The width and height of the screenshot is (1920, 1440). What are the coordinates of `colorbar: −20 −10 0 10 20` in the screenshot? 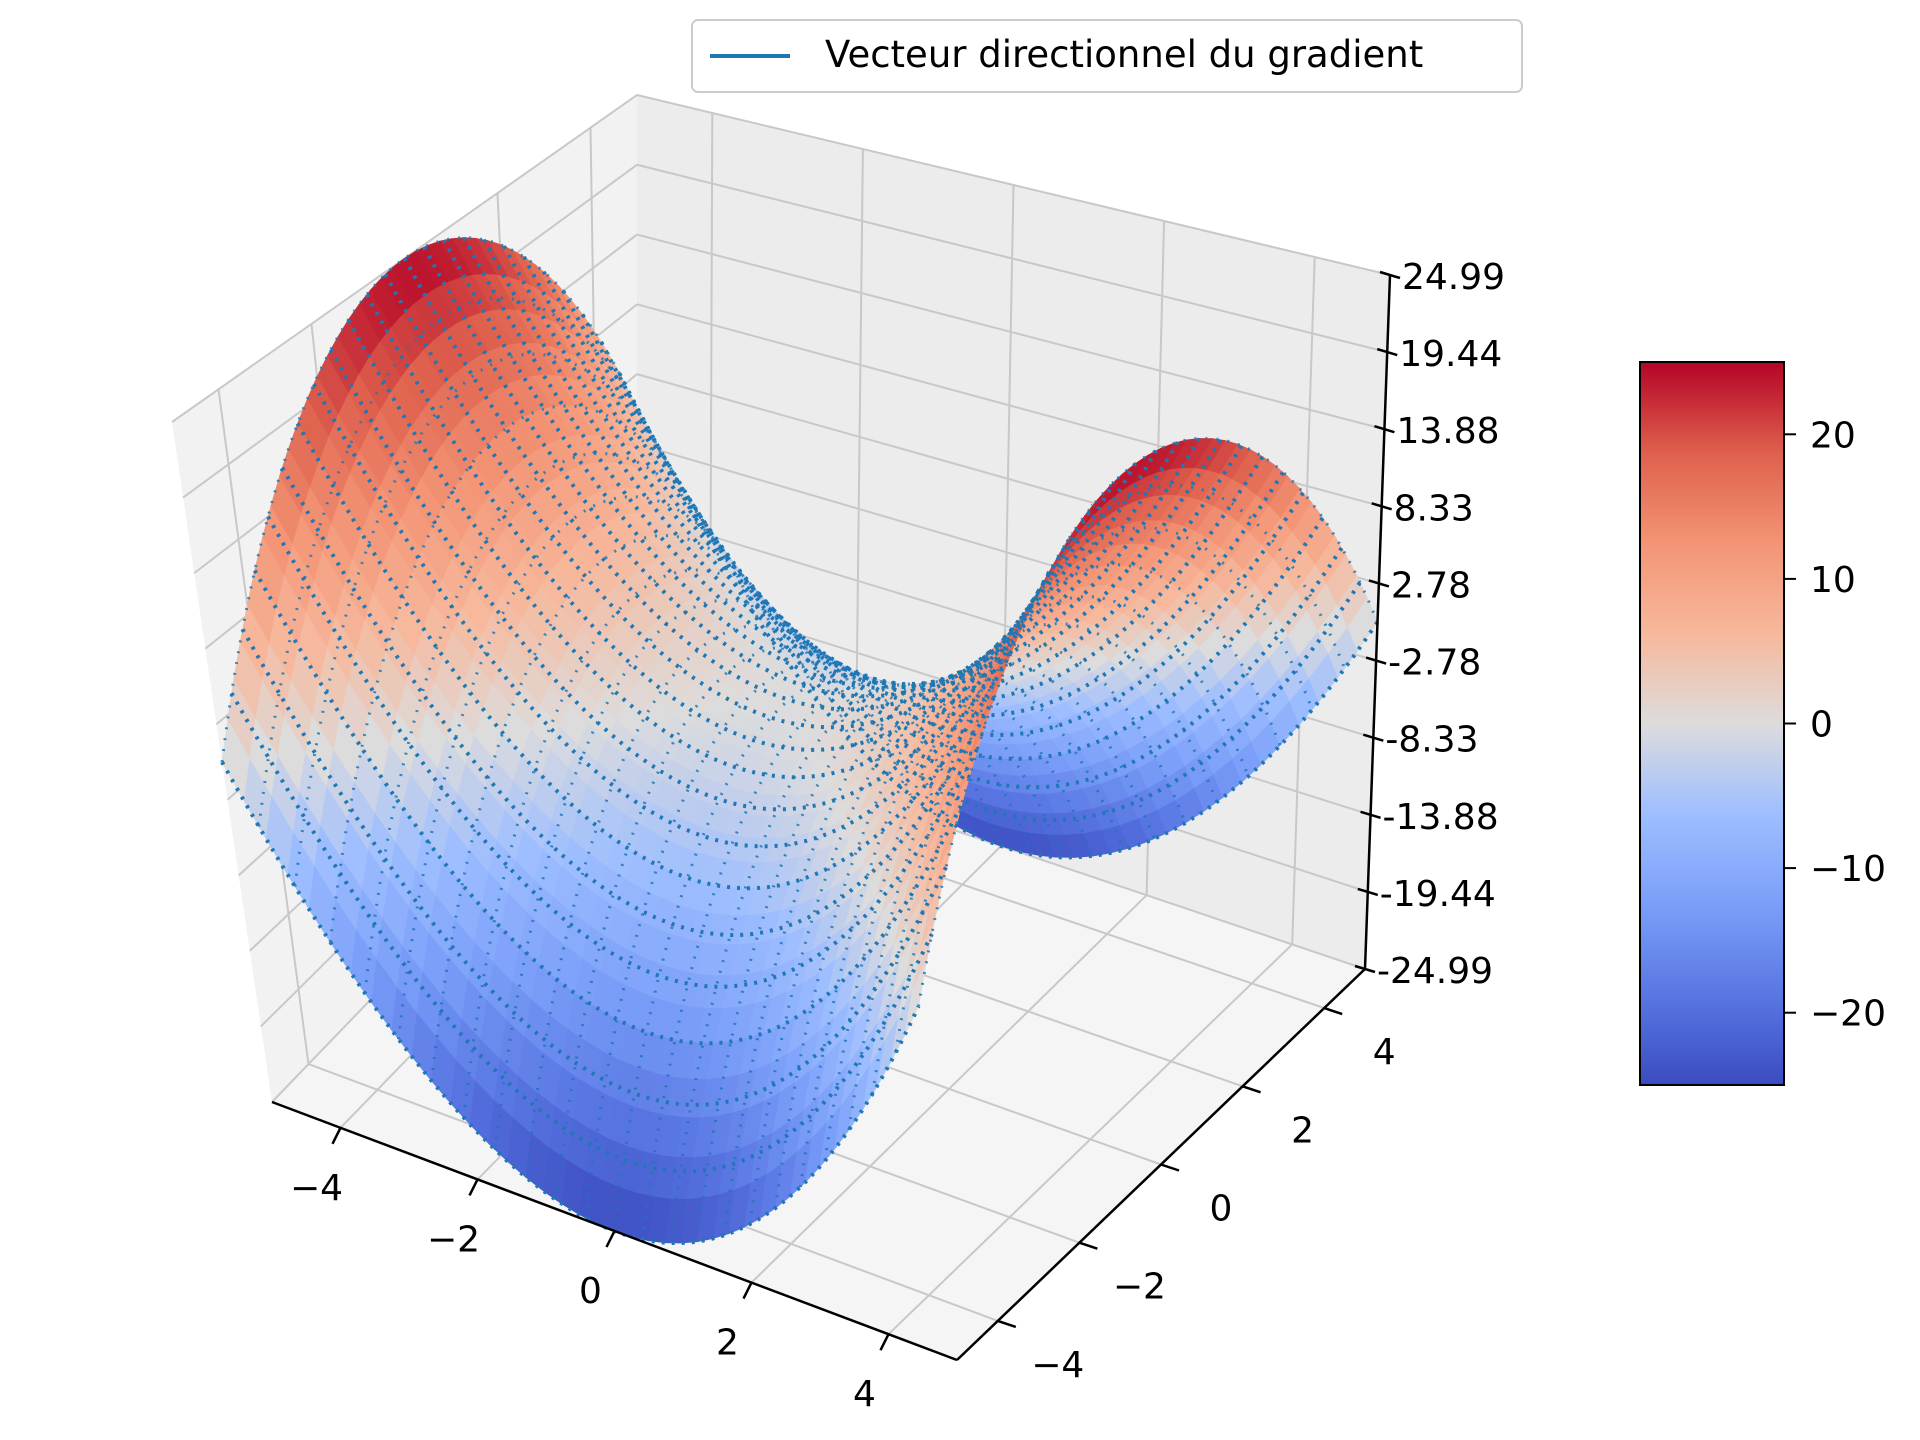 It's located at (1762, 723).